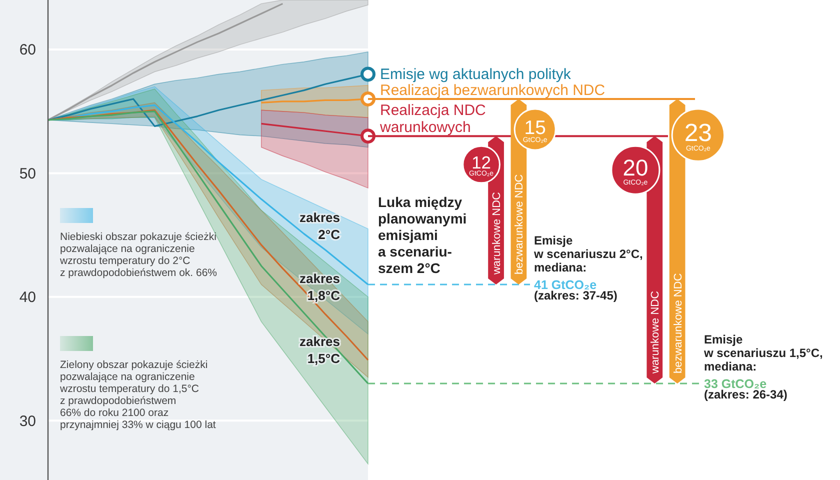 The width and height of the screenshot is (840, 480). What do you see at coordinates (422, 235) in the screenshot?
I see `annotation: Luka między planowanymi emisjami a scenariu- szem 2°C` at bounding box center [422, 235].